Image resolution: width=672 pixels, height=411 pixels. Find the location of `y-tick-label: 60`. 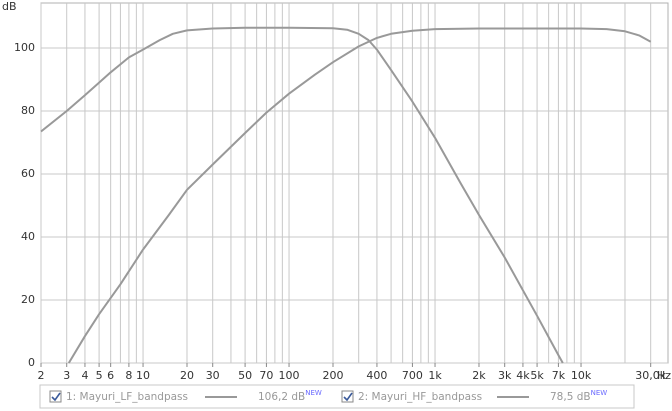

y-tick-label: 60 is located at coordinates (28, 173).